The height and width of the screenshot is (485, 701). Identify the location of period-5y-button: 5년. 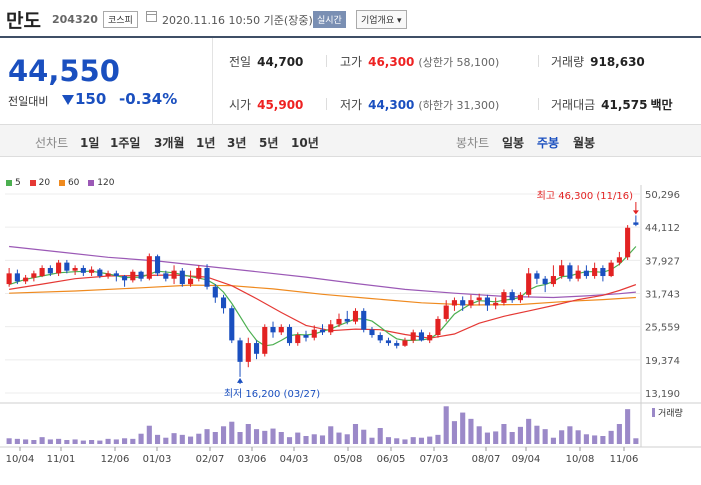
(269, 143).